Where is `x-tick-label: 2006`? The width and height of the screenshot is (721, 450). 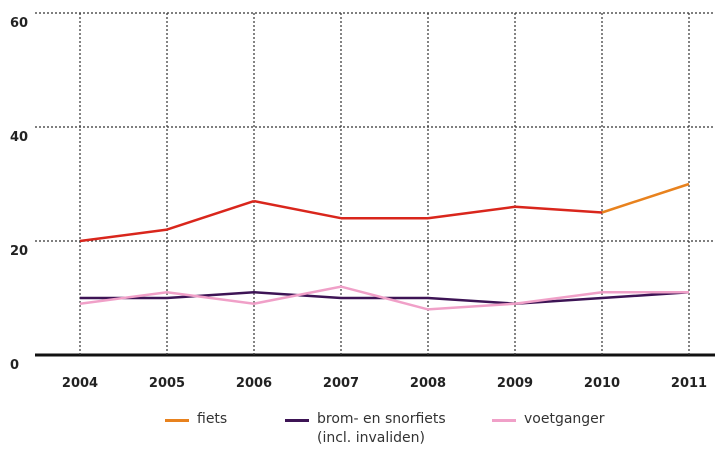
x-tick-label: 2006 is located at coordinates (254, 383).